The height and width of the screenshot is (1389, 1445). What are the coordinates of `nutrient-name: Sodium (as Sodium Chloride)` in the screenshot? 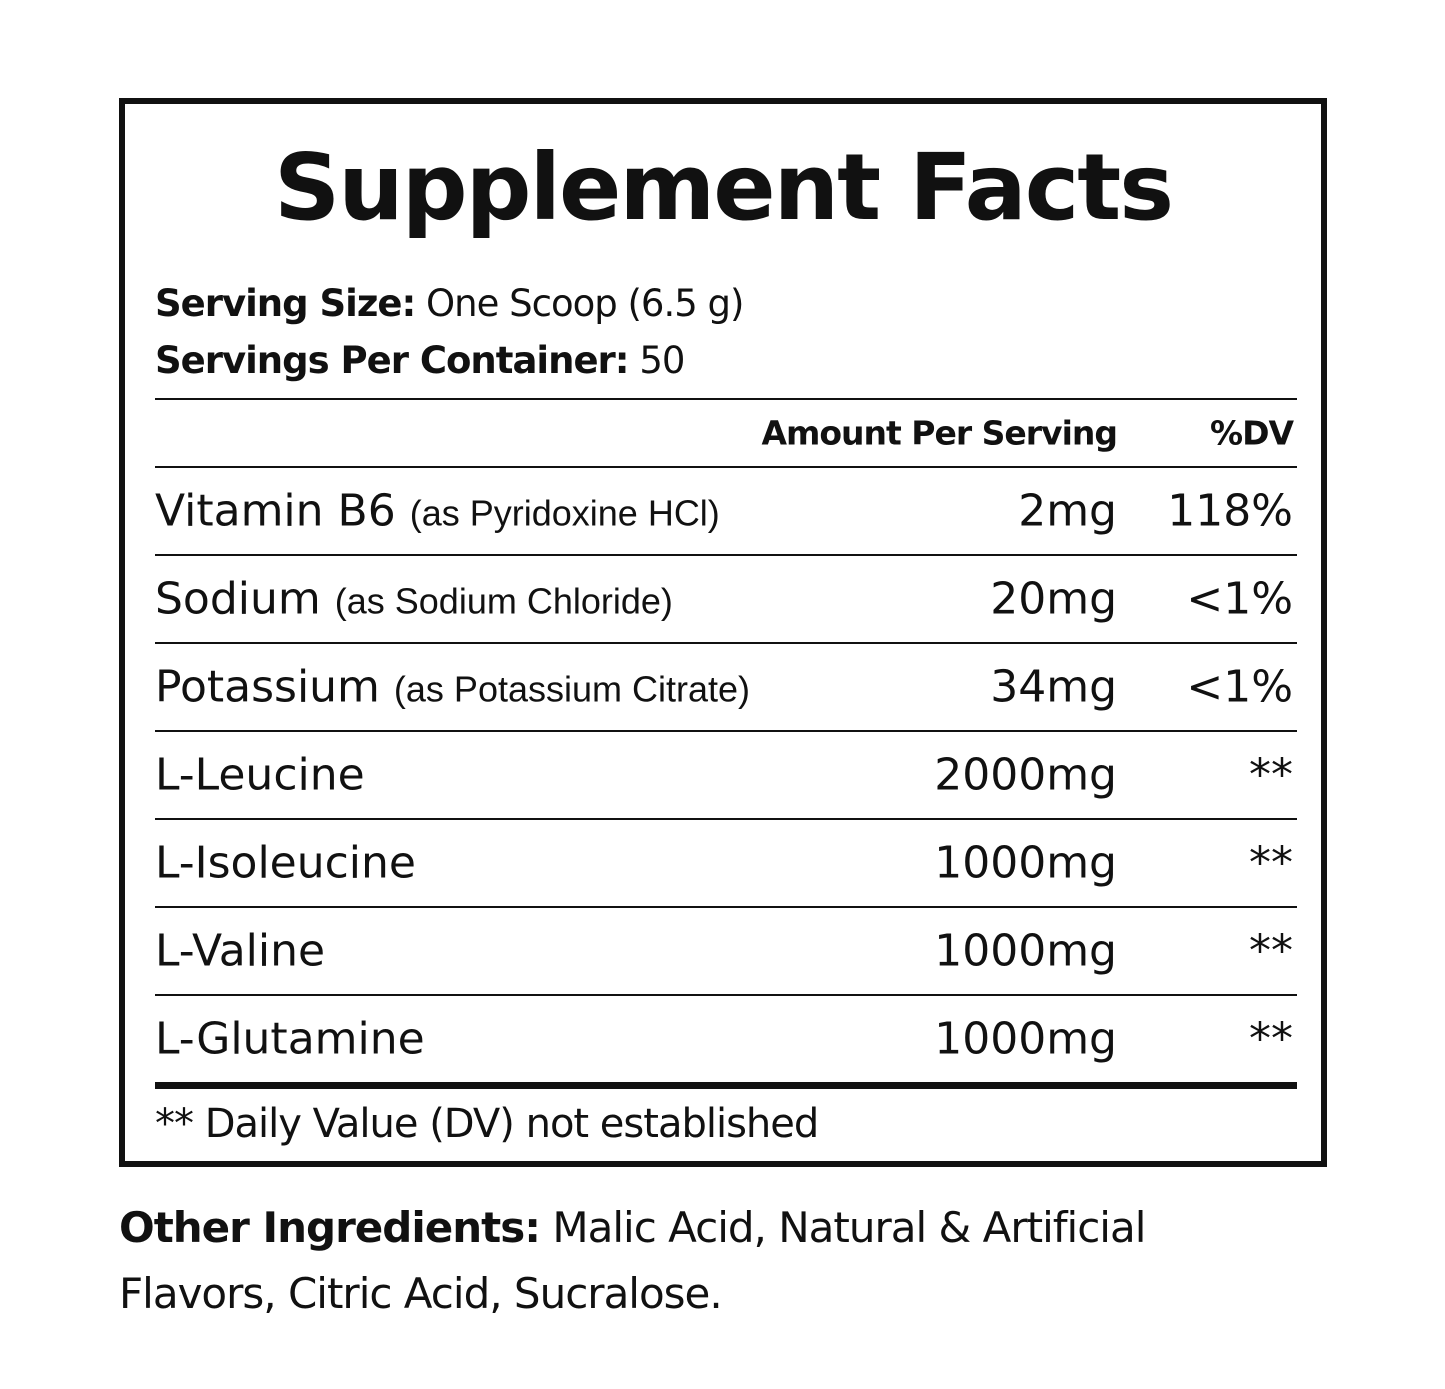 It's located at (414, 599).